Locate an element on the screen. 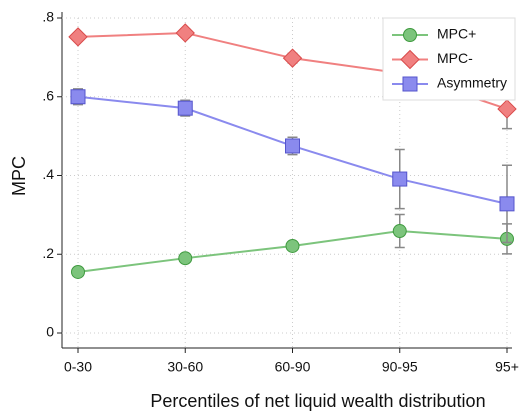  y-tick-label: .6 is located at coordinates (48, 95).